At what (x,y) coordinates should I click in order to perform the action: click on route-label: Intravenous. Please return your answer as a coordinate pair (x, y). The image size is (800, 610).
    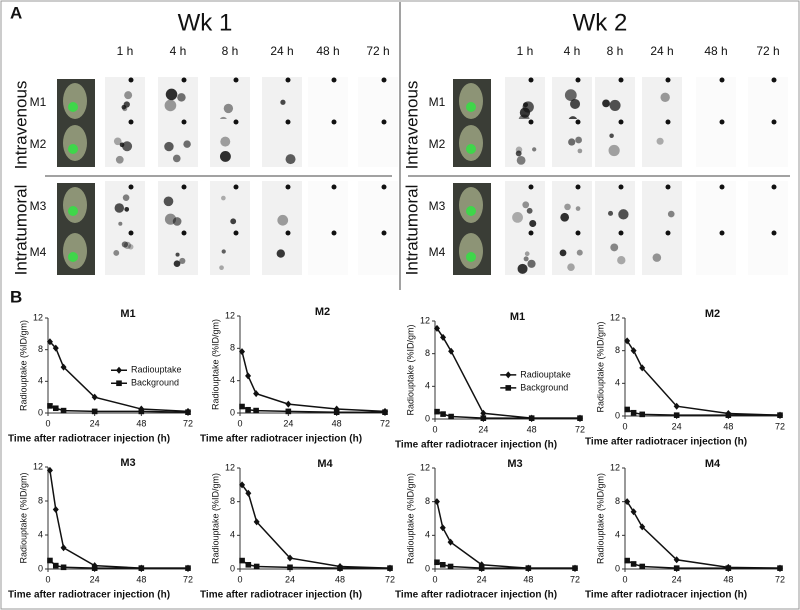
    Looking at the image, I should click on (411, 125).